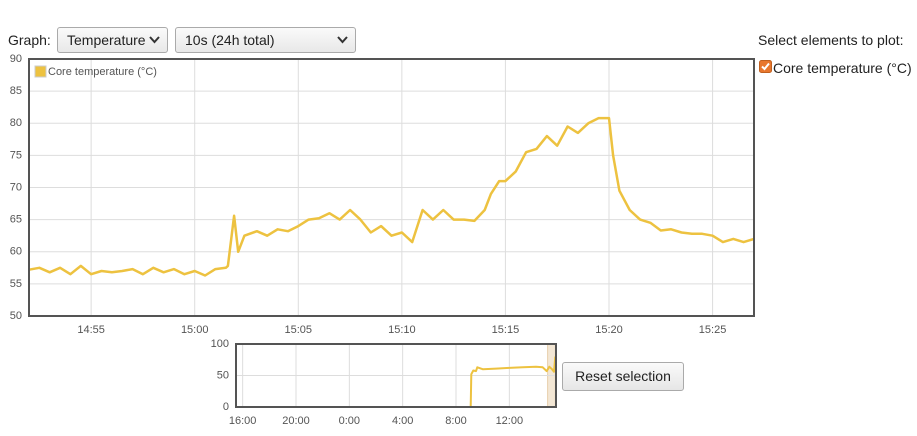 The height and width of the screenshot is (436, 917). I want to click on x-tick-label: 15:25, so click(713, 330).